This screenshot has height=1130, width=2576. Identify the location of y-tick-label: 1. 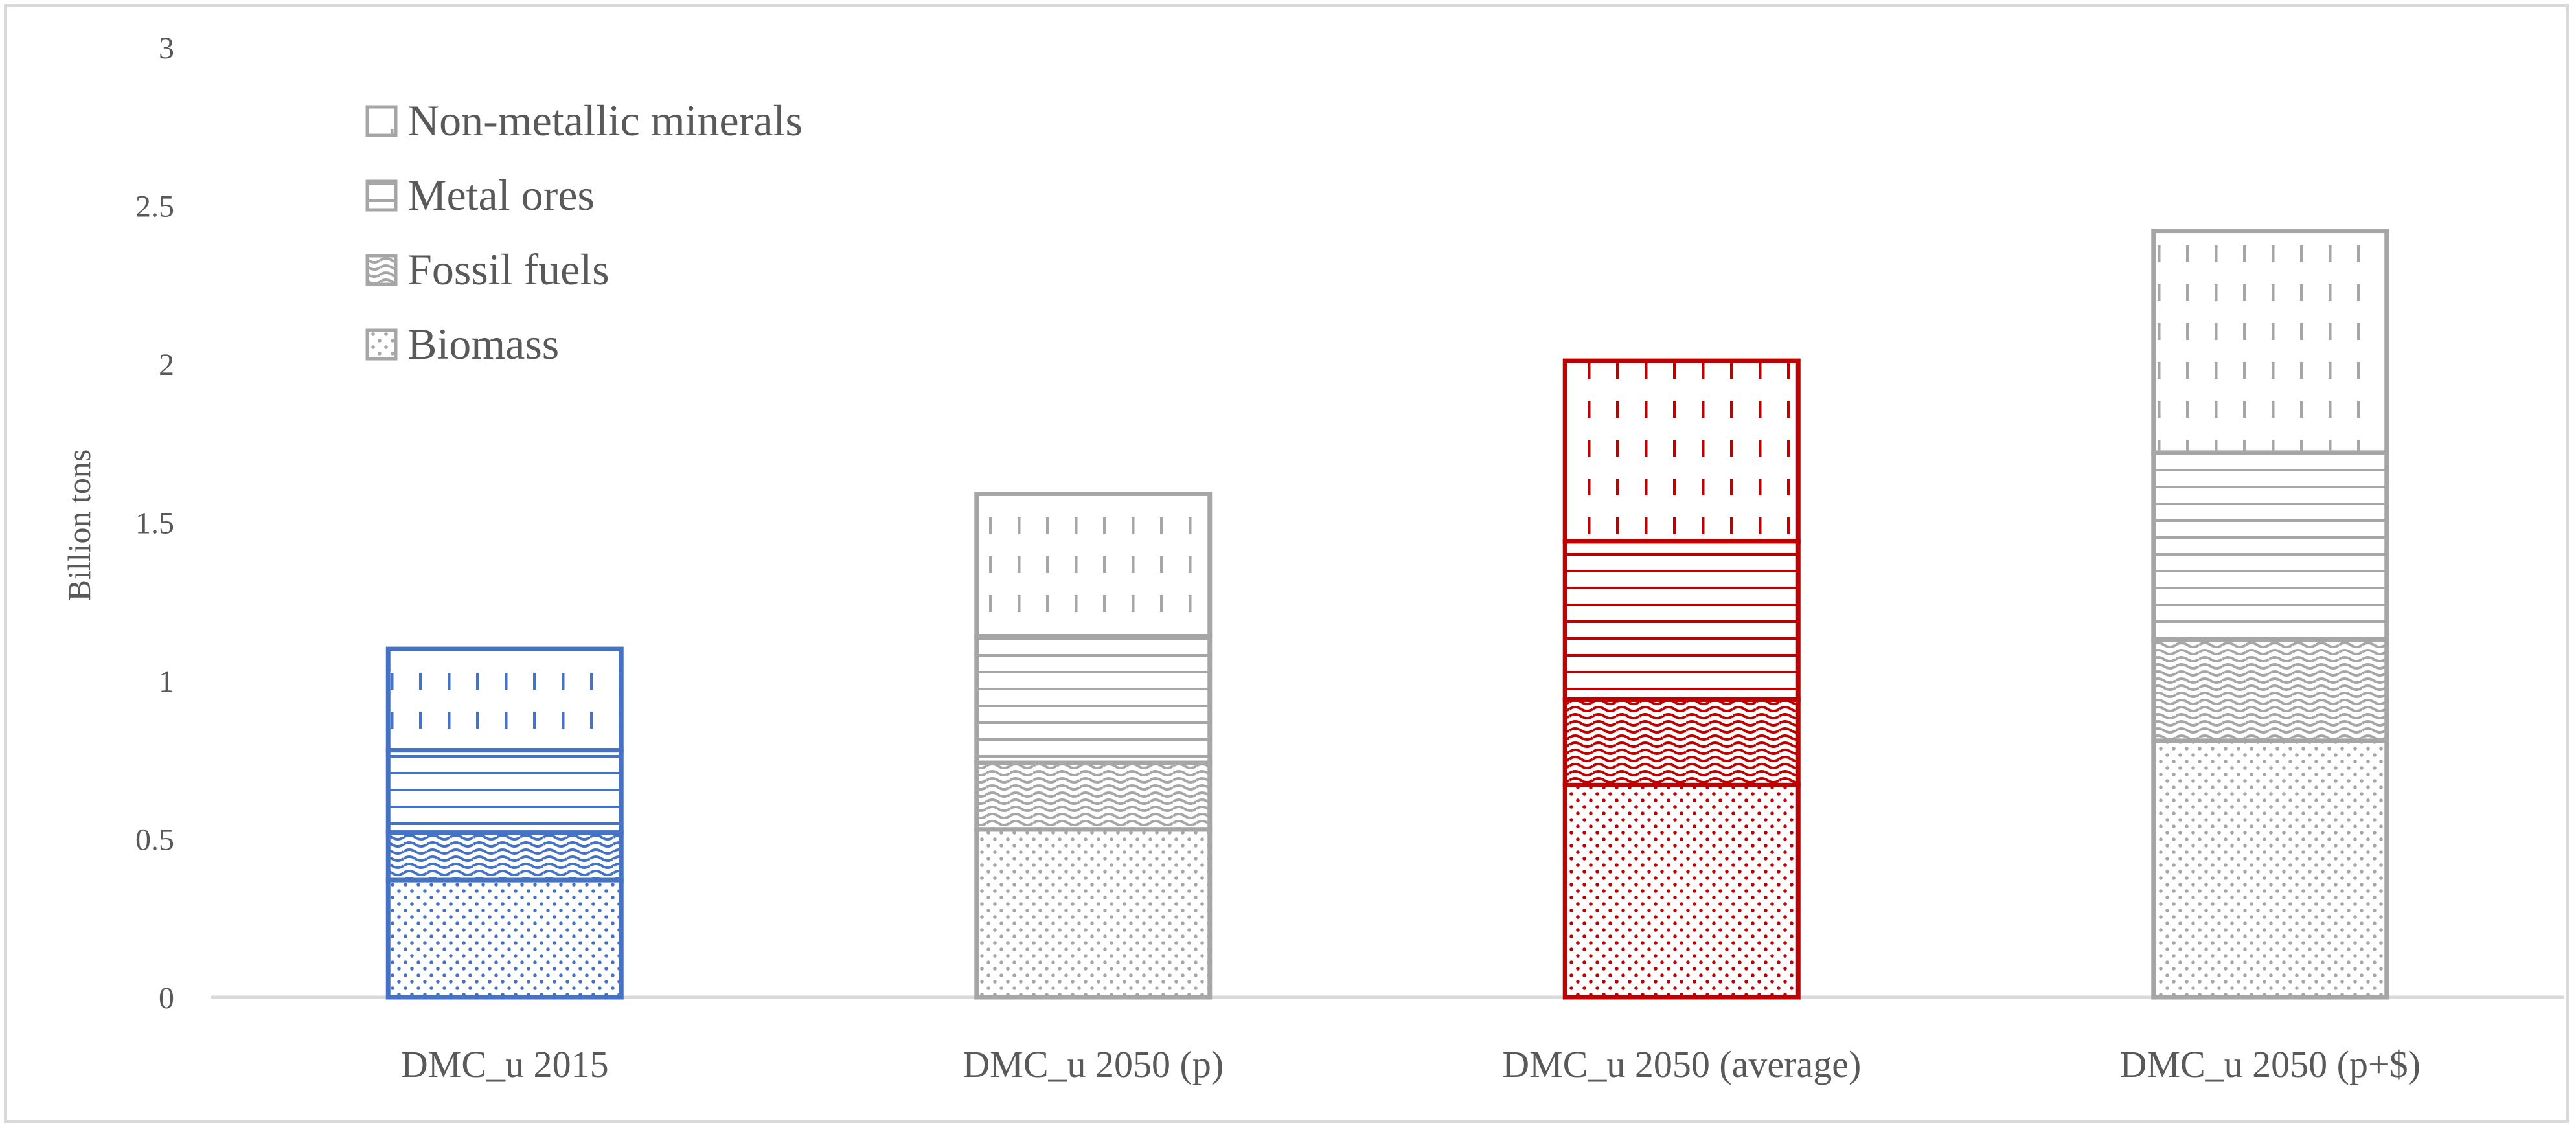
(166, 682).